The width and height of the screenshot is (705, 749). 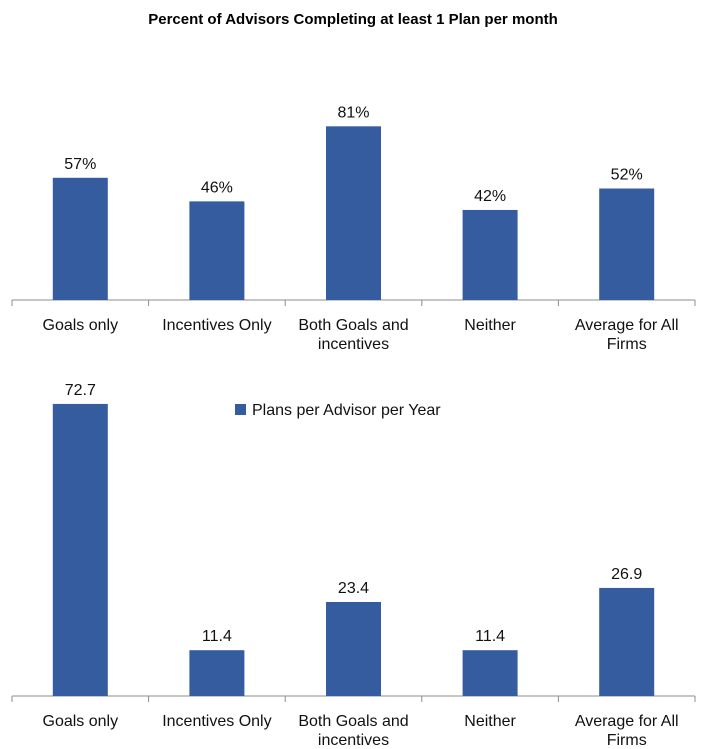 What do you see at coordinates (353, 731) in the screenshot?
I see `chart2-category-label: Both Goals and incentives` at bounding box center [353, 731].